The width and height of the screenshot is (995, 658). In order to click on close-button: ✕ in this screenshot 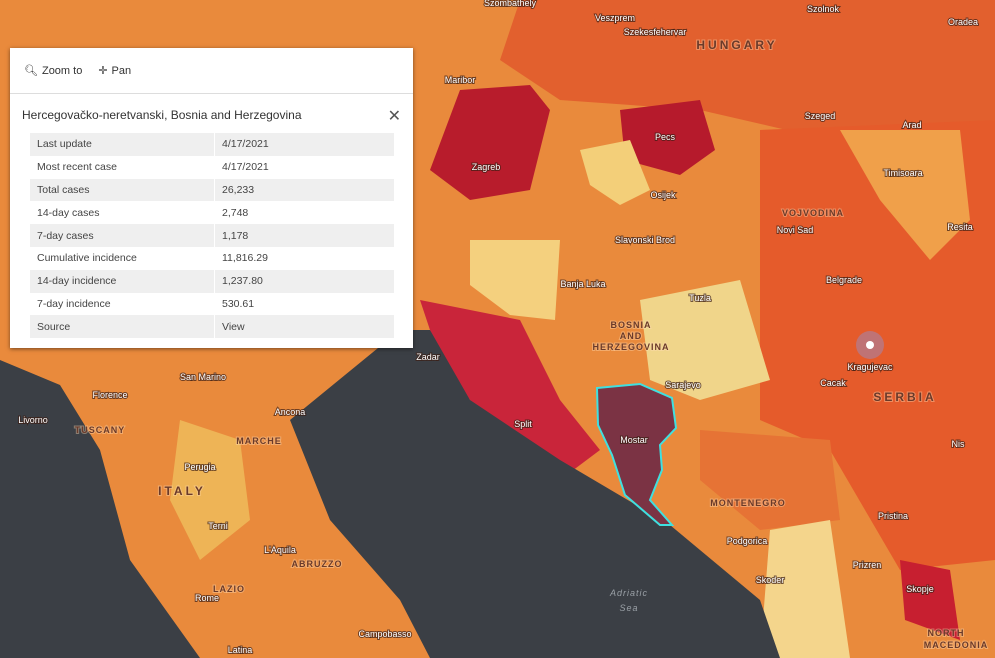, I will do `click(394, 116)`.